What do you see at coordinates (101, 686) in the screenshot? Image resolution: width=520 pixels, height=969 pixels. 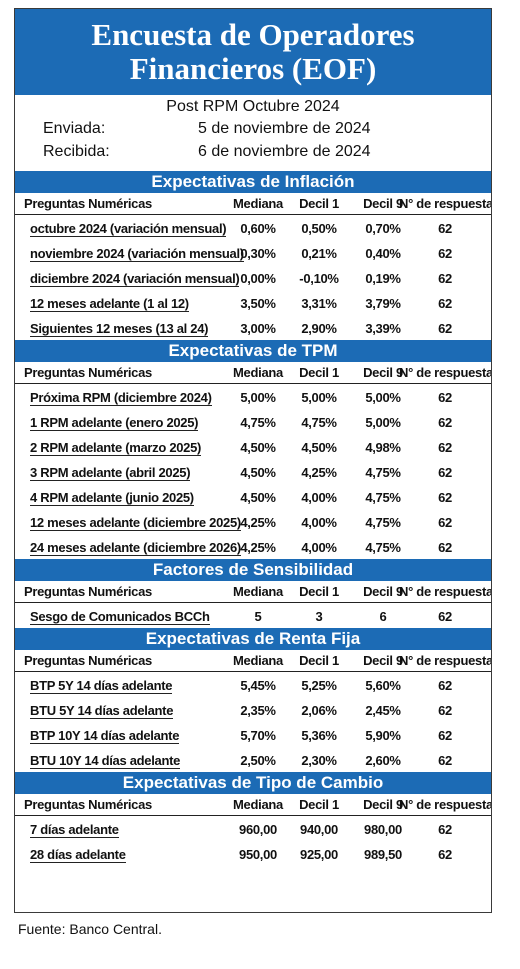 I see `question-label: BTP 5Y 14 días adelante` at bounding box center [101, 686].